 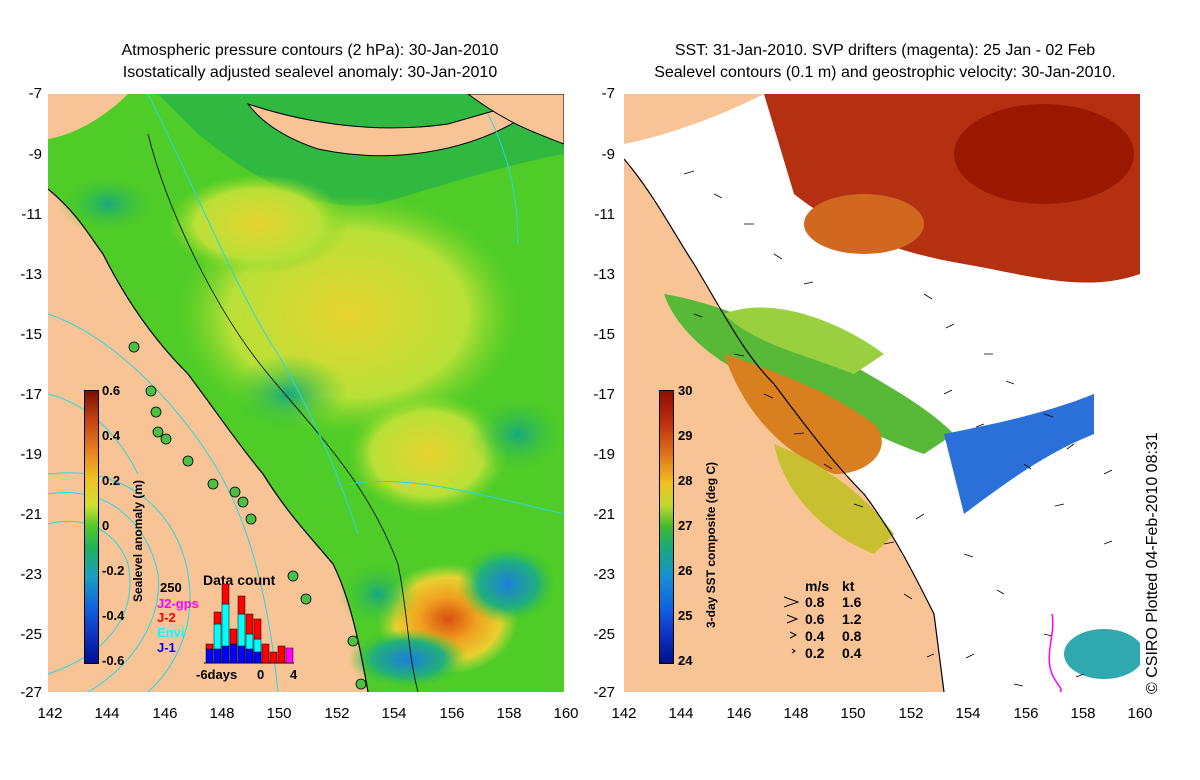 I want to click on data-count-histogram, so click(x=249, y=624).